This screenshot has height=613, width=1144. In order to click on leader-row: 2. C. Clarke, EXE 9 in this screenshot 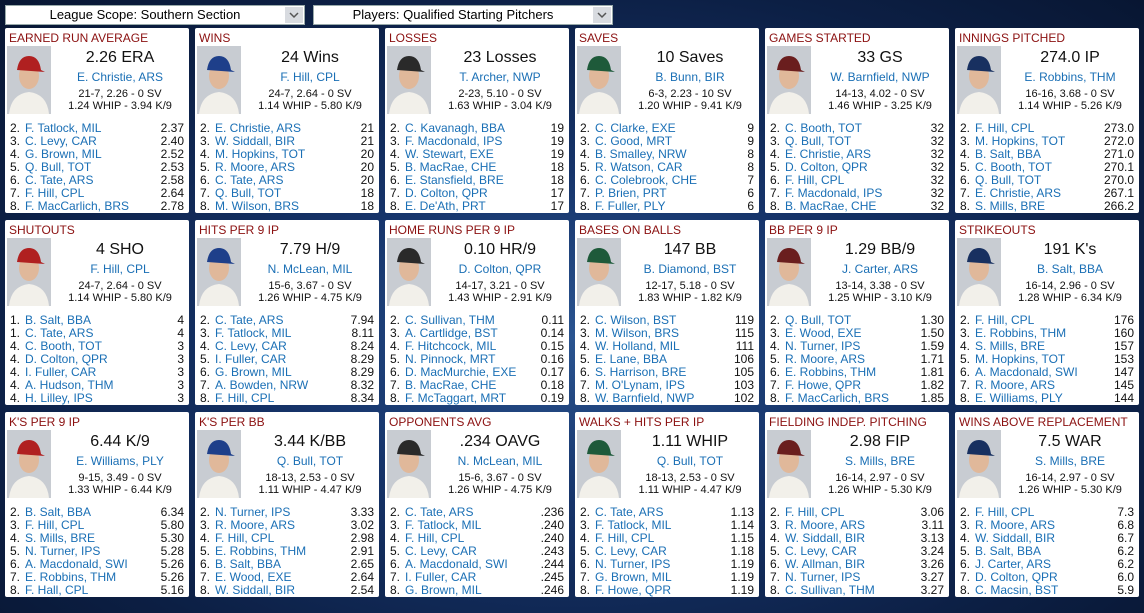, I will do `click(667, 128)`.